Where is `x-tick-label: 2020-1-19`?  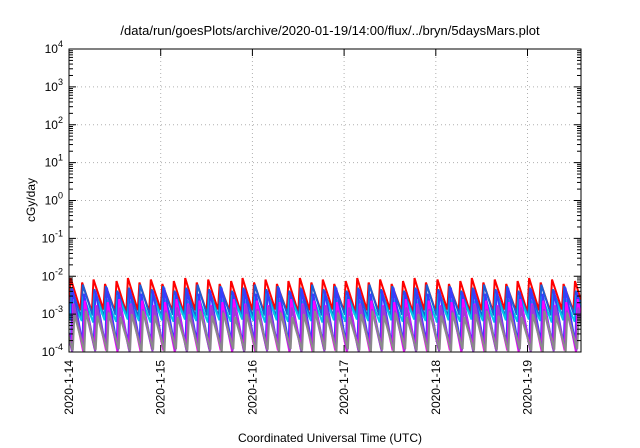
x-tick-label: 2020-1-19 is located at coordinates (528, 387).